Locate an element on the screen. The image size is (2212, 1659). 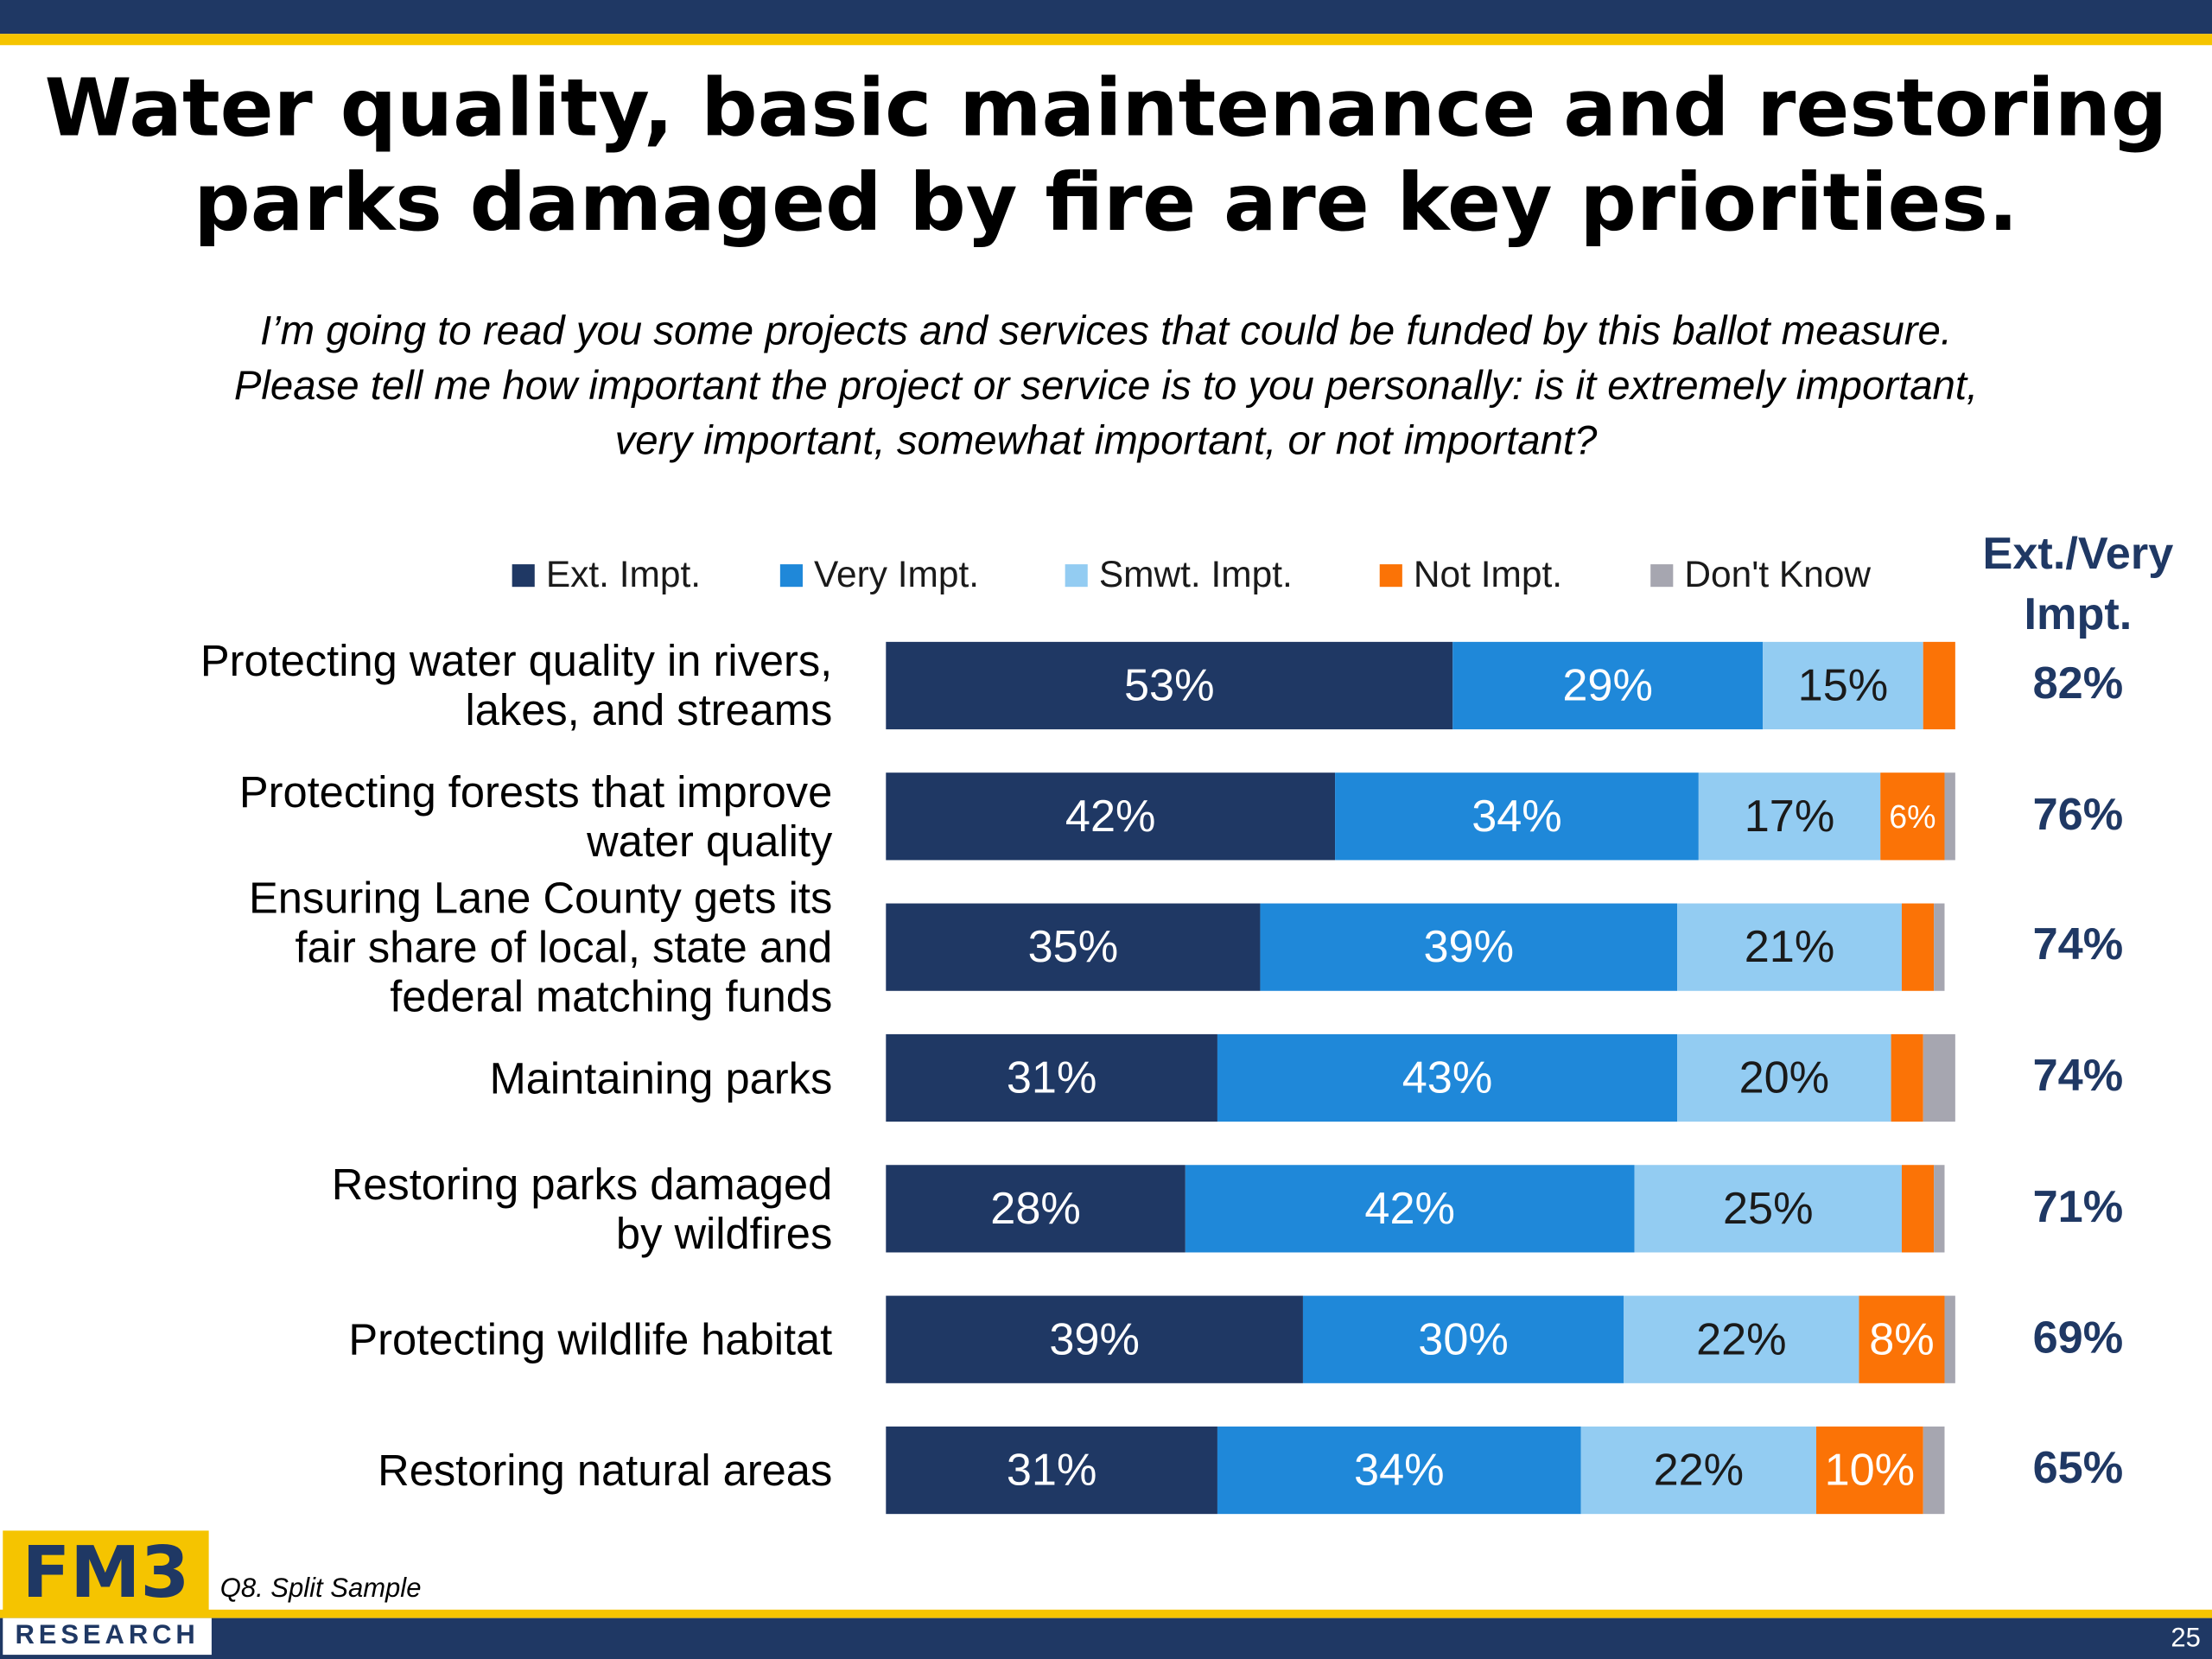
value-label: 10% is located at coordinates (1870, 1471).